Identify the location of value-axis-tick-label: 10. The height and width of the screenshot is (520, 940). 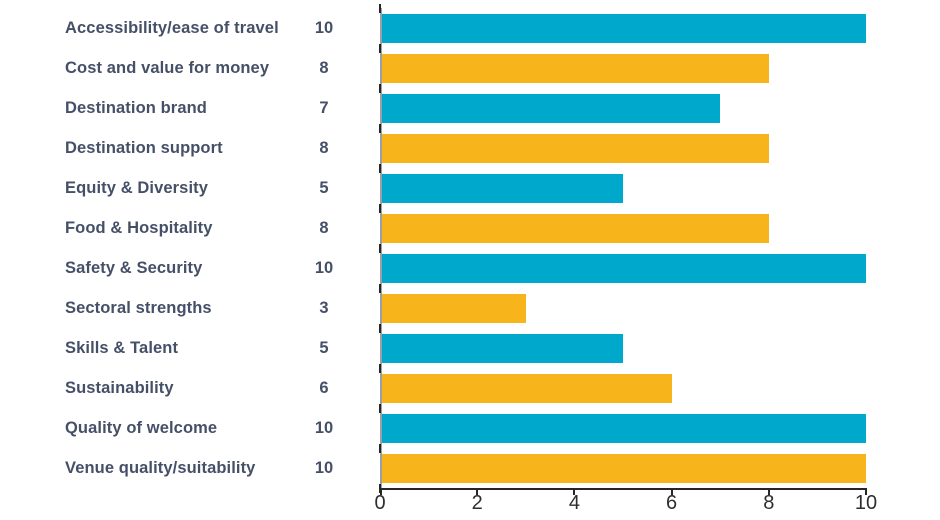
(866, 503).